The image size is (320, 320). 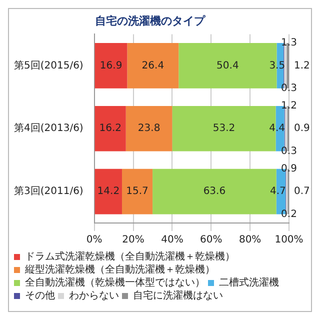 What do you see at coordinates (211, 240) in the screenshot?
I see `x-tick-label: 60%` at bounding box center [211, 240].